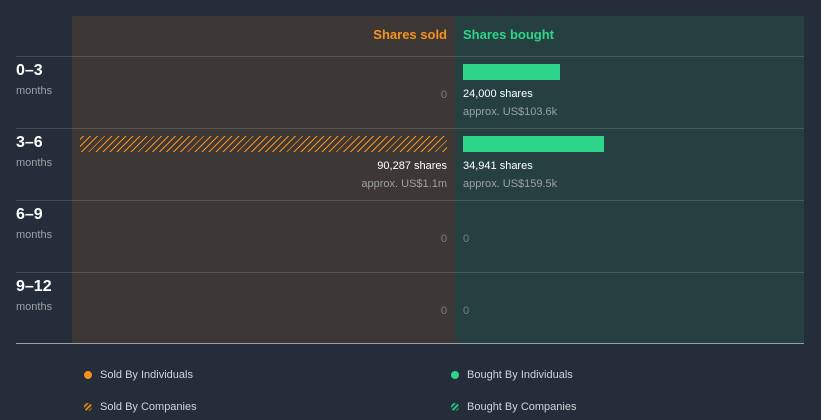 The height and width of the screenshot is (420, 821). I want to click on legend-label: Bought By Individuals, so click(520, 375).